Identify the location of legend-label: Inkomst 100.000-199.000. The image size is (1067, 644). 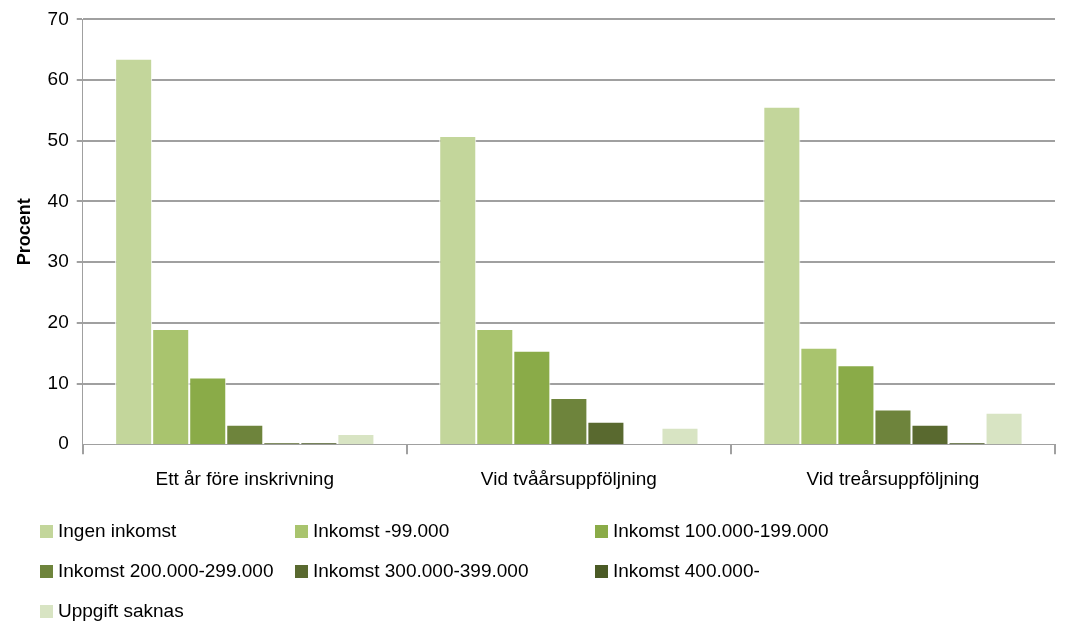
(721, 531).